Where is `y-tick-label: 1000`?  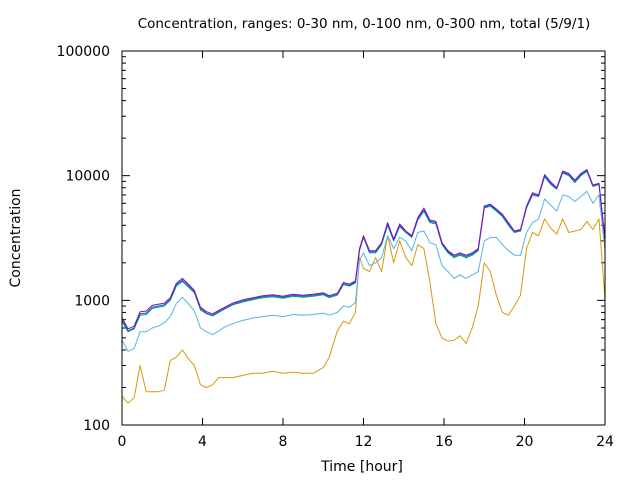 y-tick-label: 1000 is located at coordinates (92, 301).